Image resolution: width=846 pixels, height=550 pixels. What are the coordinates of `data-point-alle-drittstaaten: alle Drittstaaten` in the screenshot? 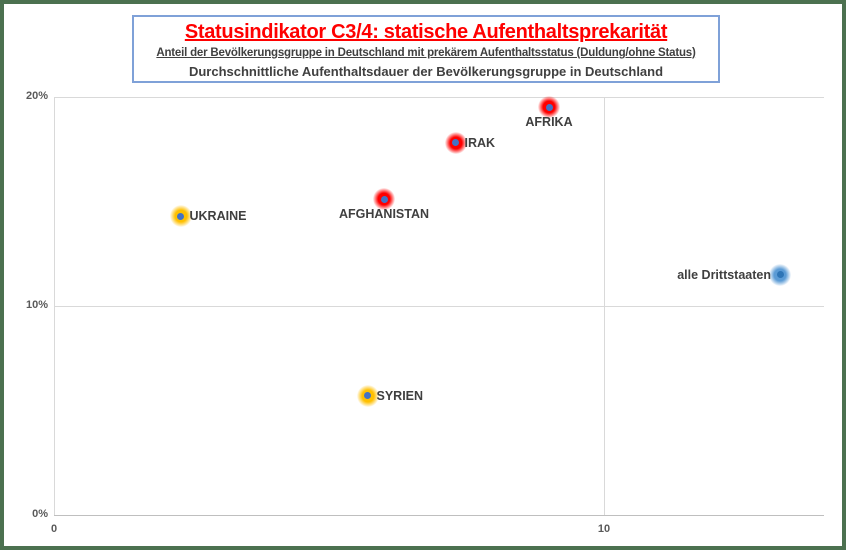 It's located at (734, 274).